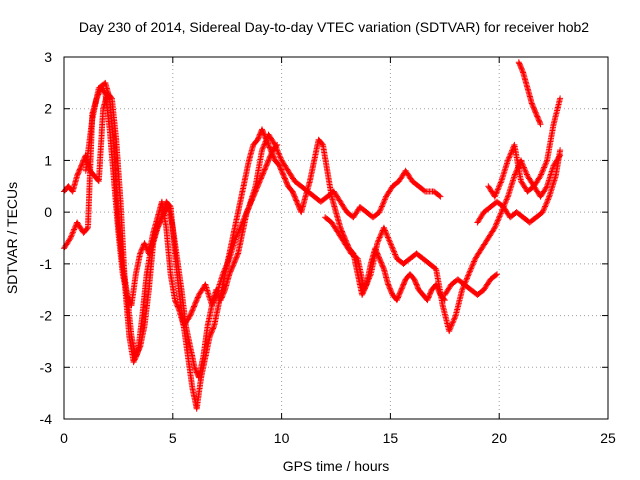  Describe the element at coordinates (46, 419) in the screenshot. I see `y-tick-label: -4` at that location.